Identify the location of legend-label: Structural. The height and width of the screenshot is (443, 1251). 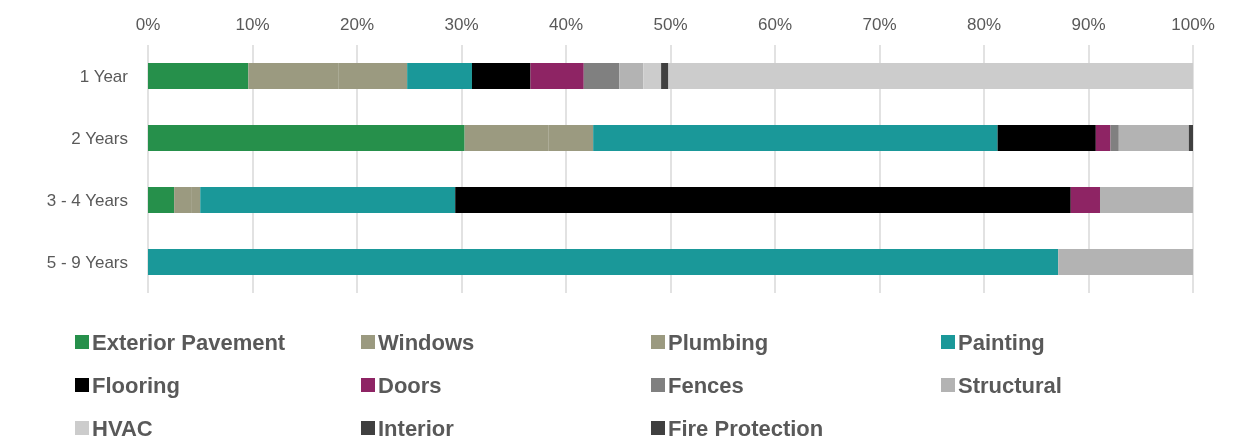
(1010, 385).